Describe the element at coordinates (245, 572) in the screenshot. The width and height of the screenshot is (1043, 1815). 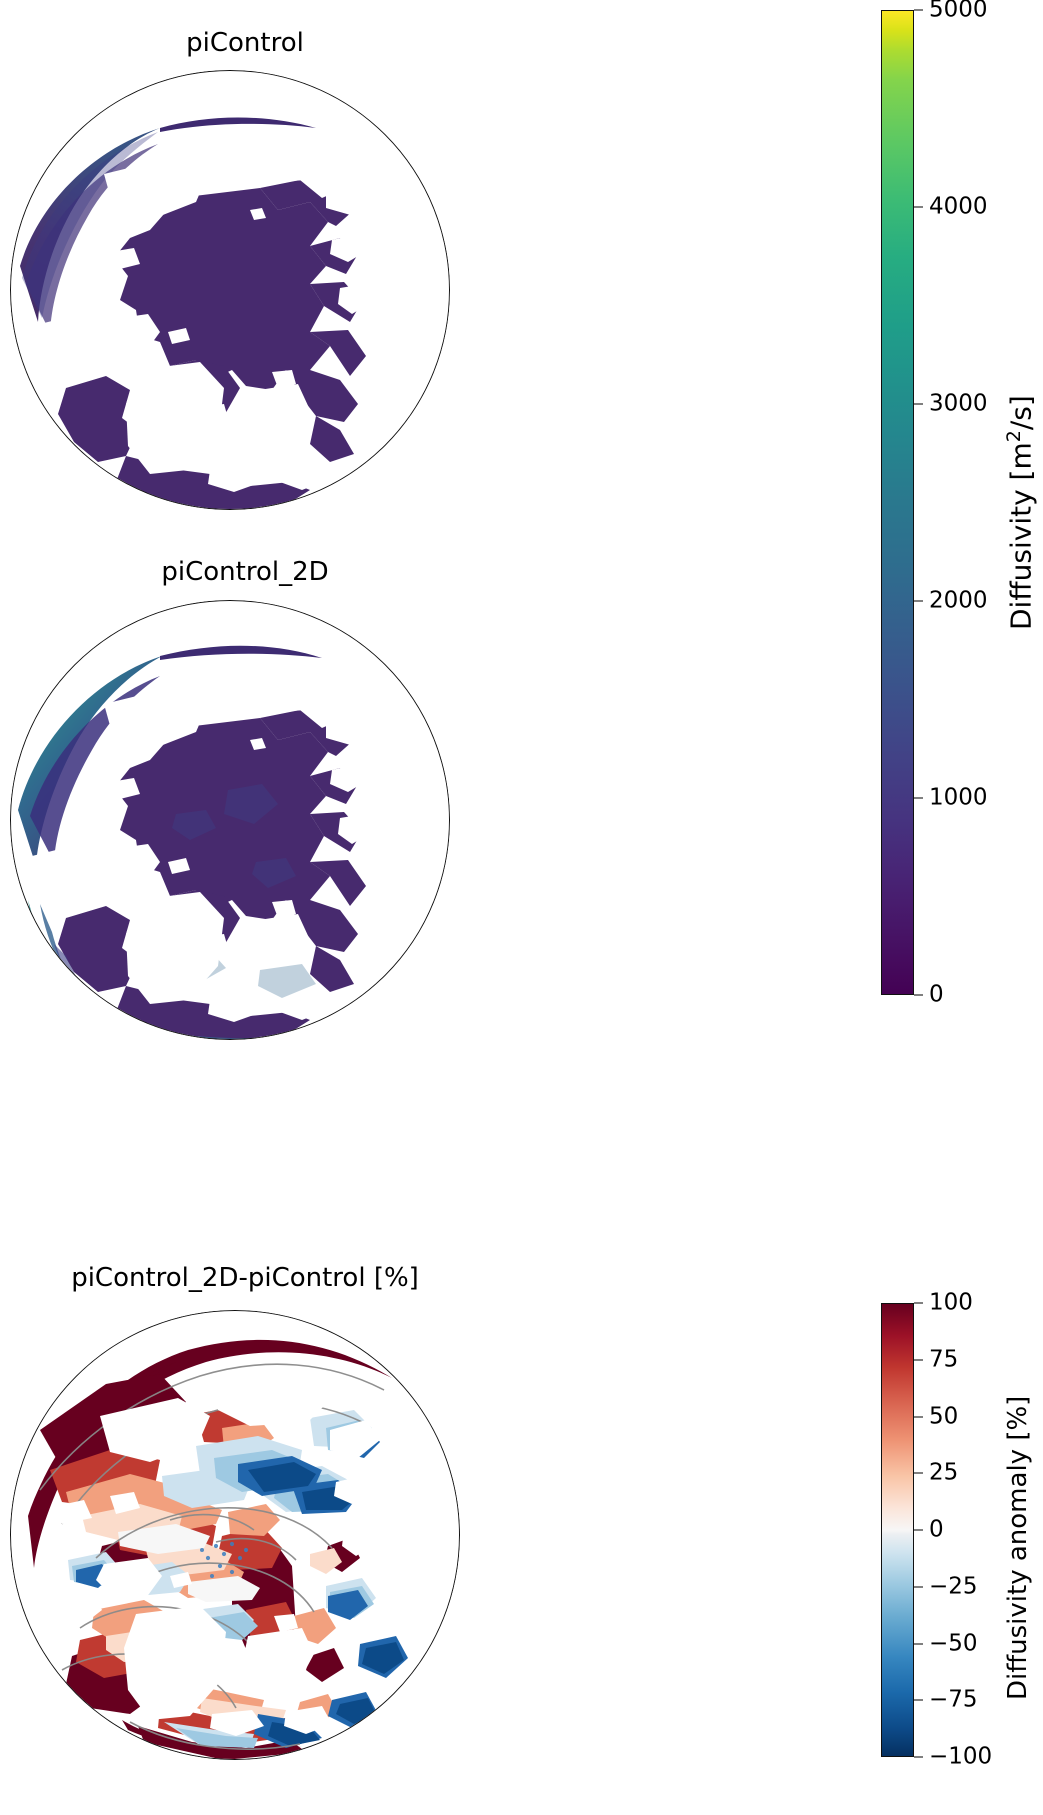
I see `panel-title-picontrol-2d: piControl_2D` at that location.